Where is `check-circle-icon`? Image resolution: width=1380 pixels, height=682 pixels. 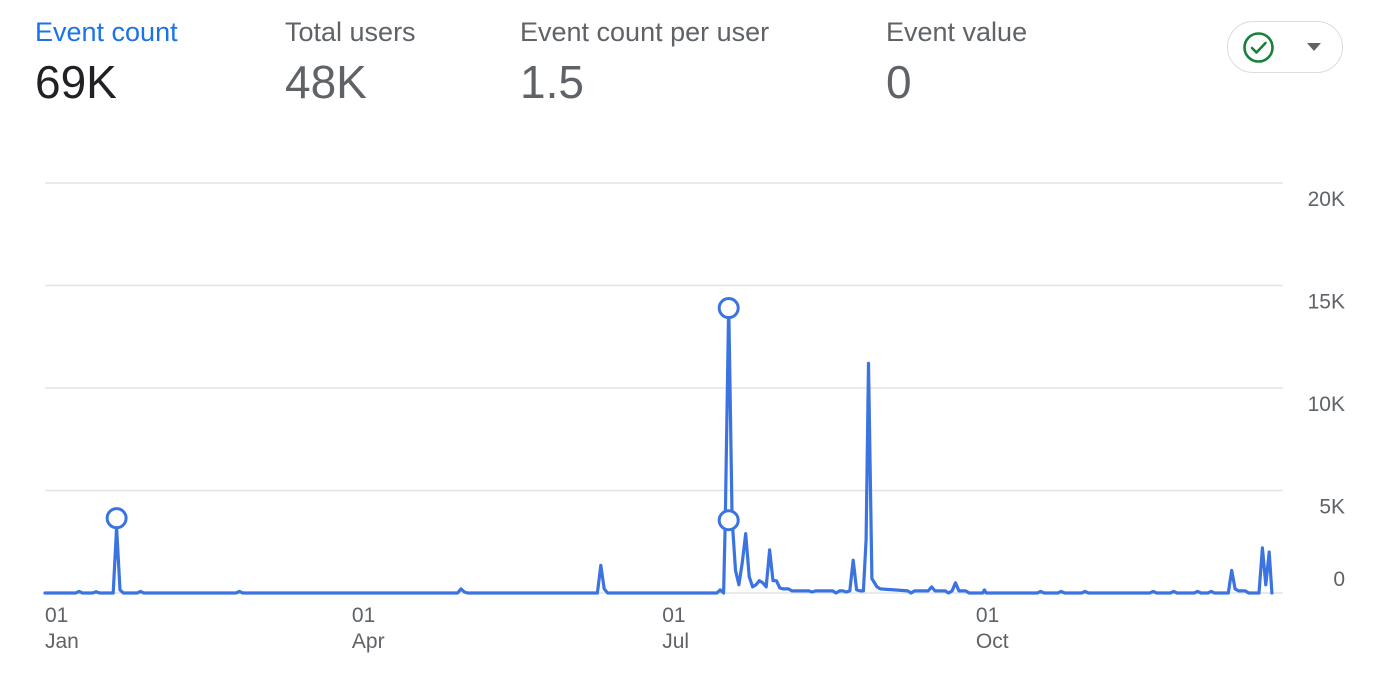 check-circle-icon is located at coordinates (1258, 47).